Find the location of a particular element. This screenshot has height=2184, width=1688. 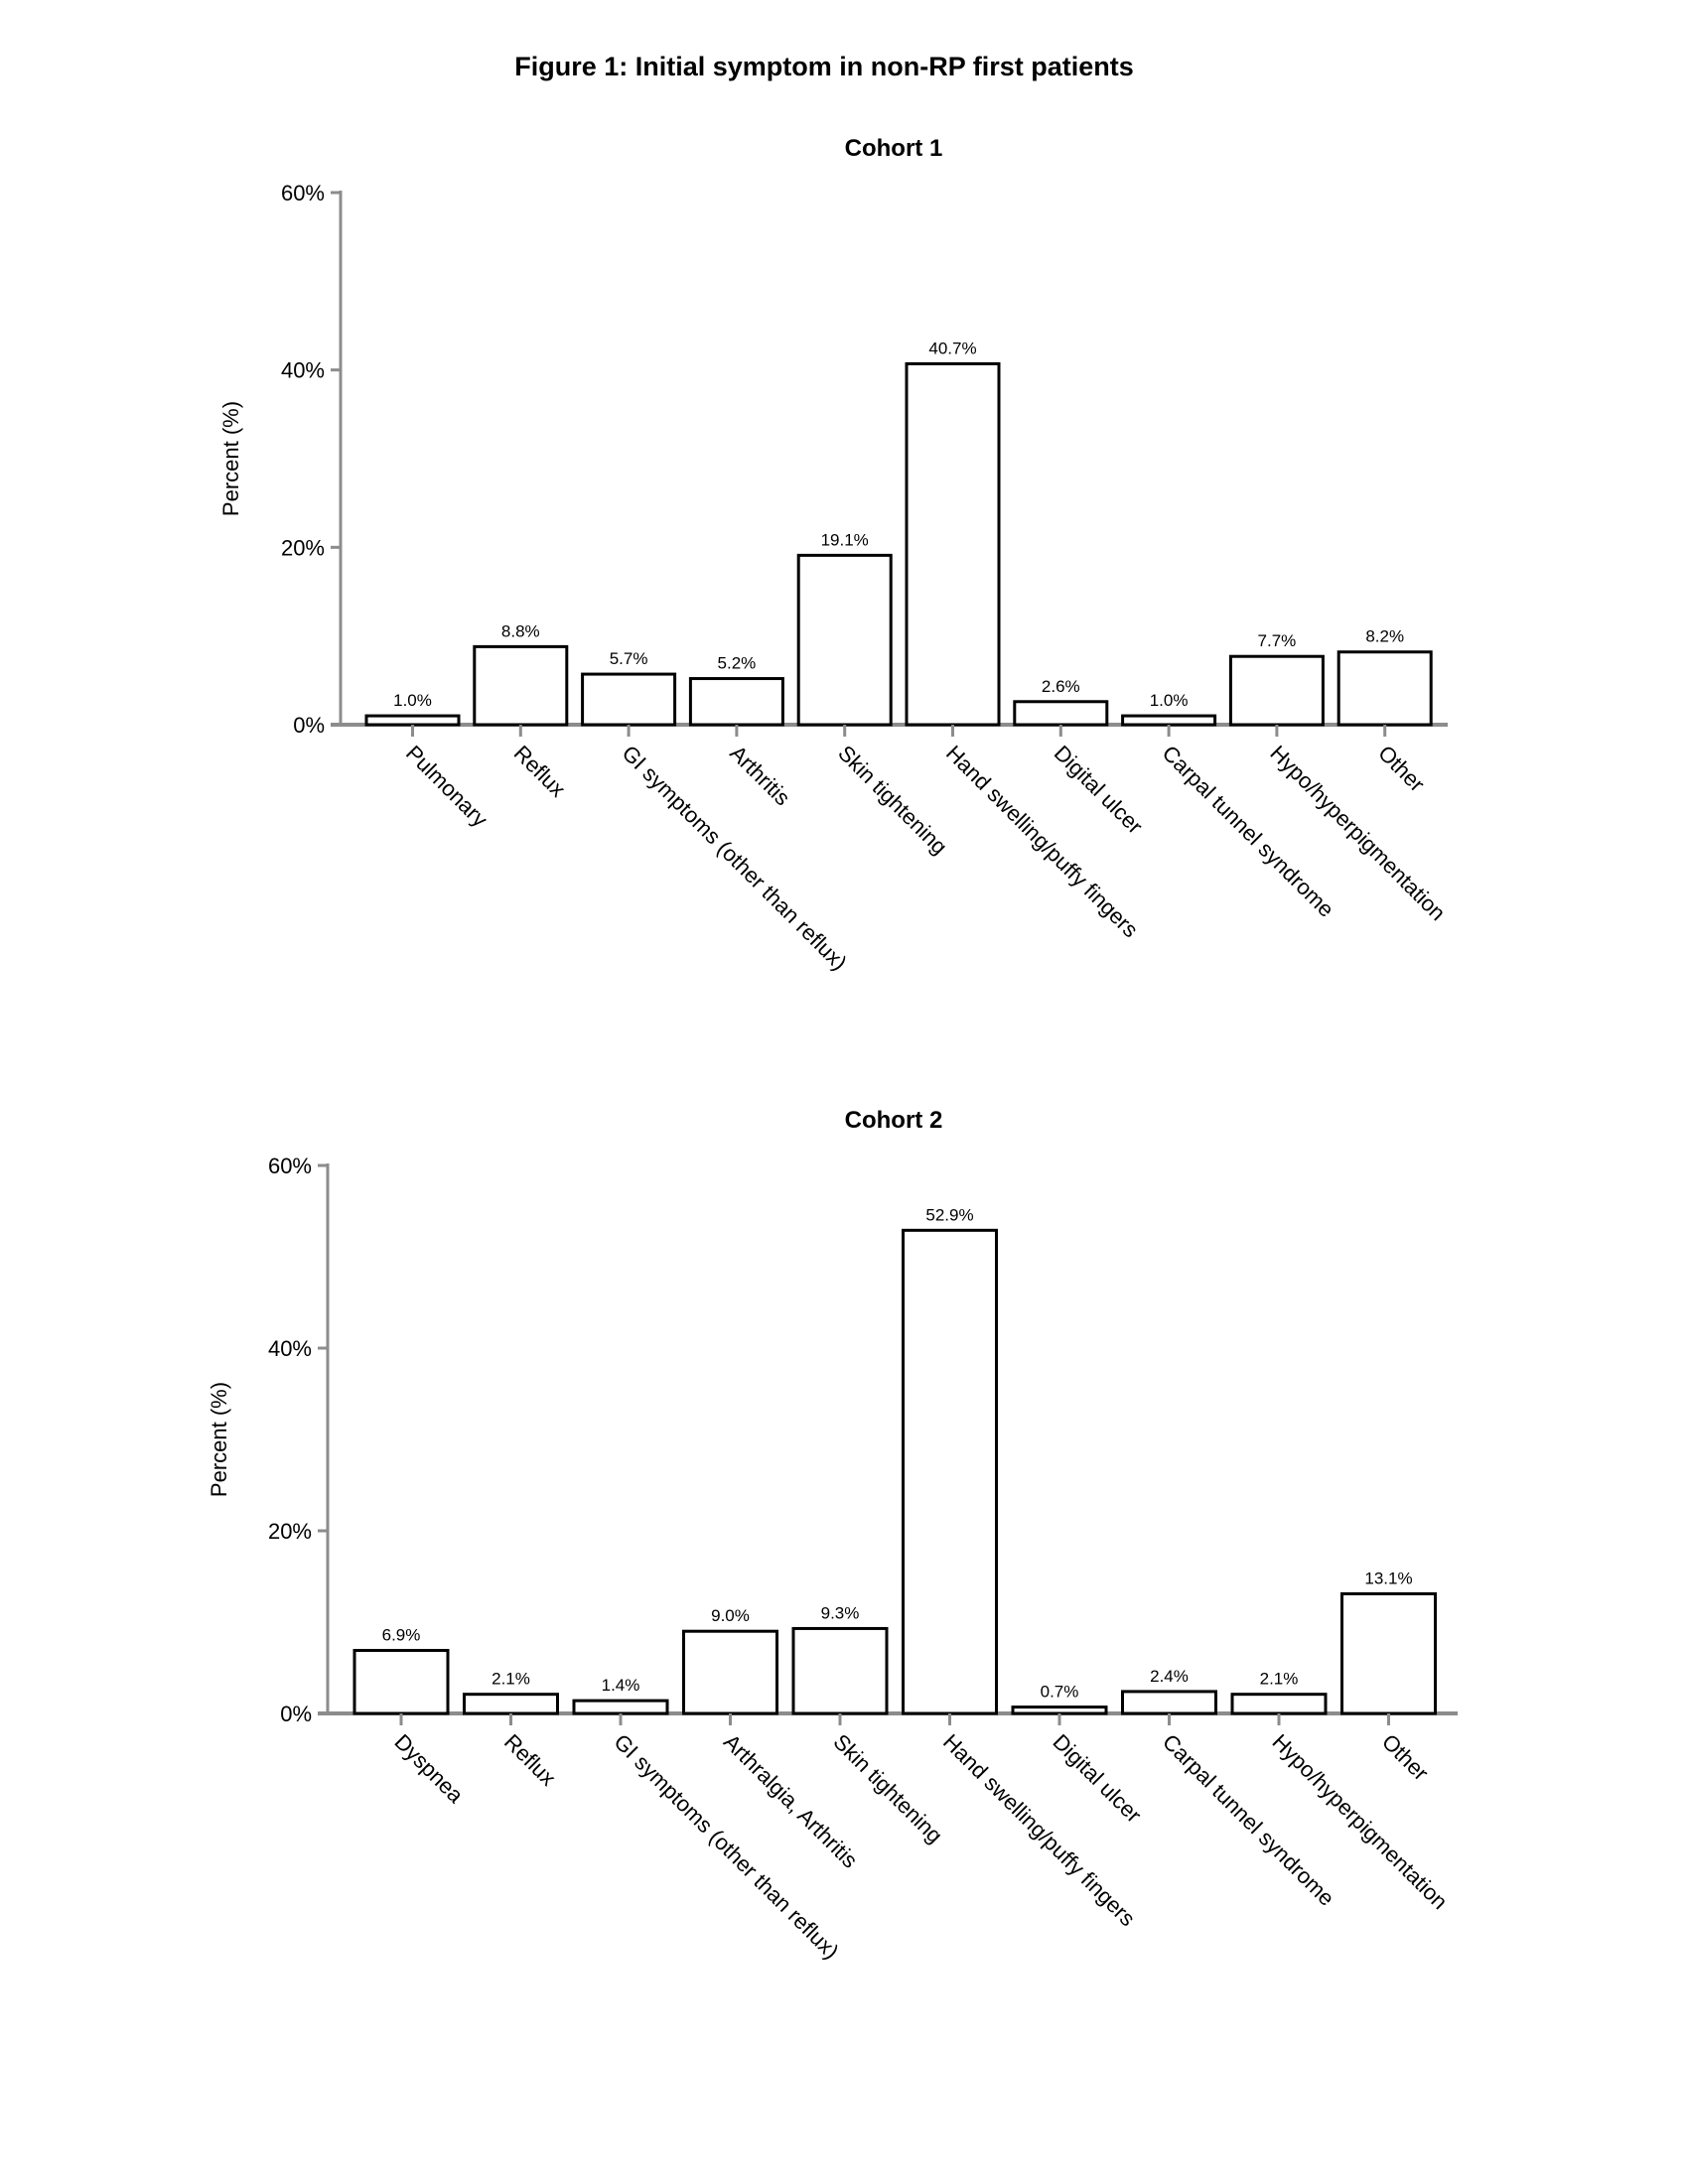

bar-value-label: 7.7% is located at coordinates (1277, 640).